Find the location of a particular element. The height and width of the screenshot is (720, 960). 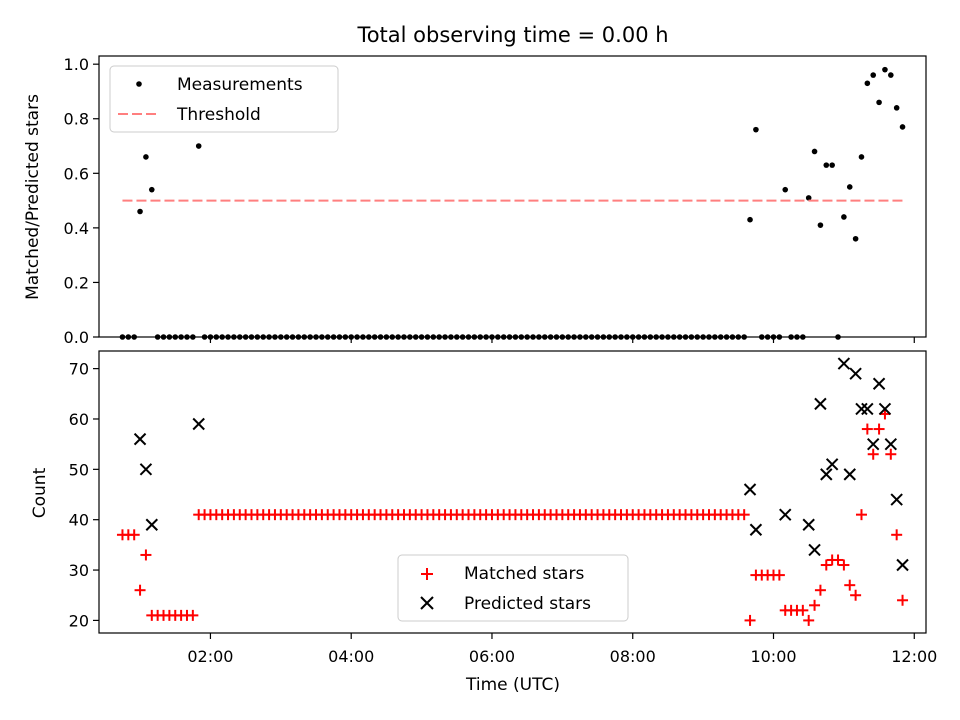

count-xtick-label: 02:00 is located at coordinates (210, 656).